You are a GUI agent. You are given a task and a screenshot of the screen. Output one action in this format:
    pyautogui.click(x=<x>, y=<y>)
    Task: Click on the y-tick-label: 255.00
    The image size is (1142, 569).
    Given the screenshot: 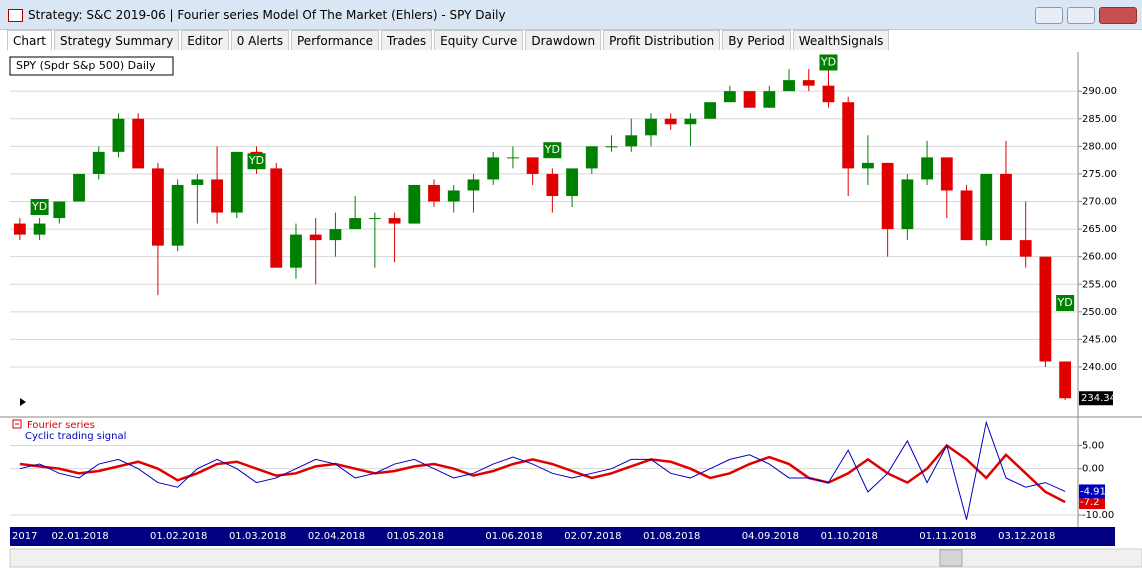 What is the action you would take?
    pyautogui.click(x=1099, y=284)
    